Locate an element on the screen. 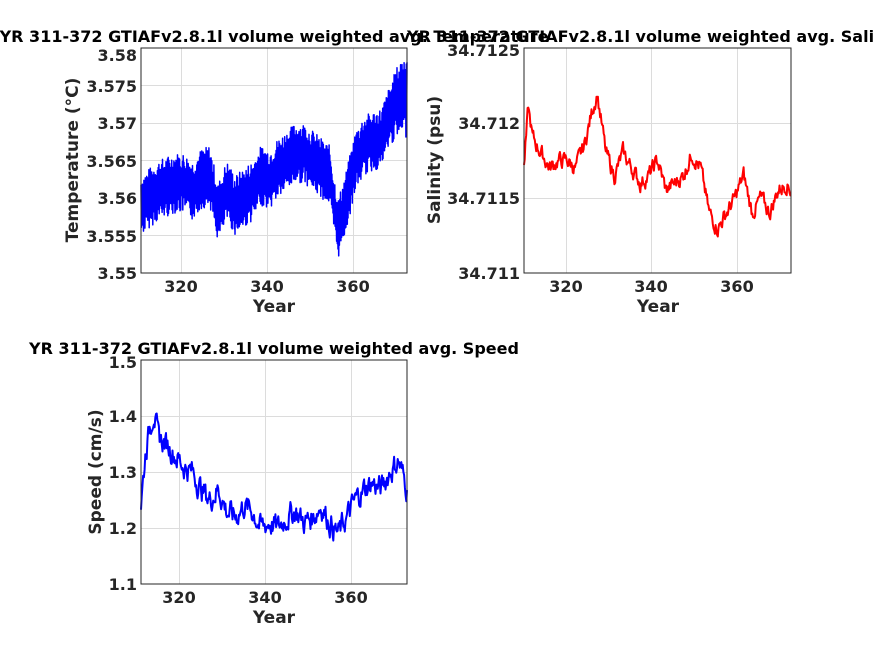 The height and width of the screenshot is (656, 875). temperature-axes-box is located at coordinates (274, 160).